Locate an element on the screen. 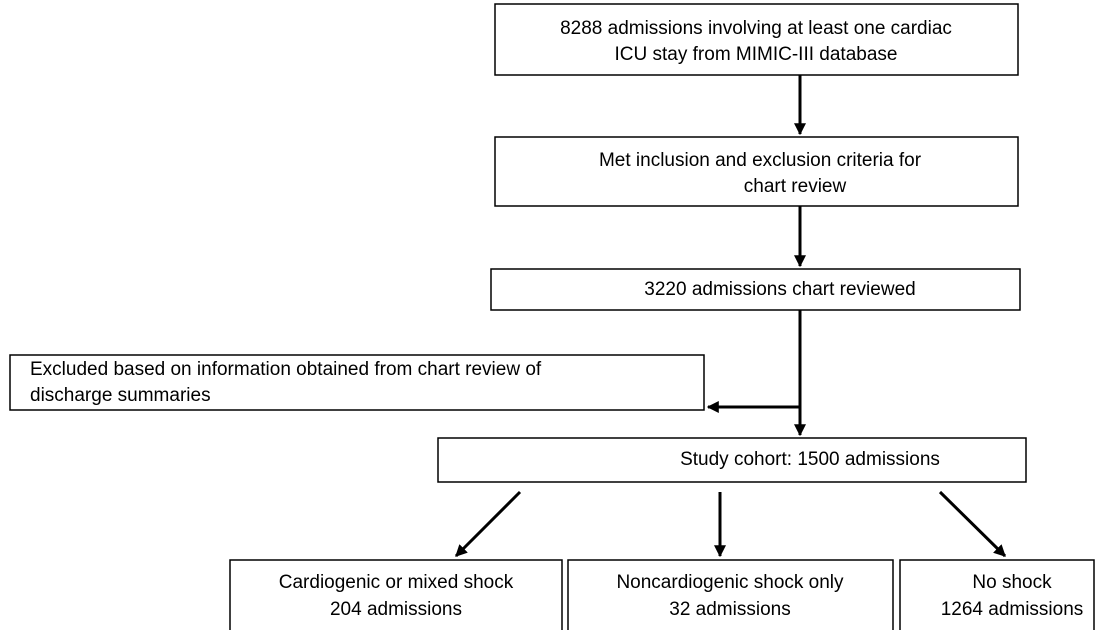 Image resolution: width=1098 pixels, height=630 pixels. box-text: 3220 admissions chart reviewed is located at coordinates (779, 289).